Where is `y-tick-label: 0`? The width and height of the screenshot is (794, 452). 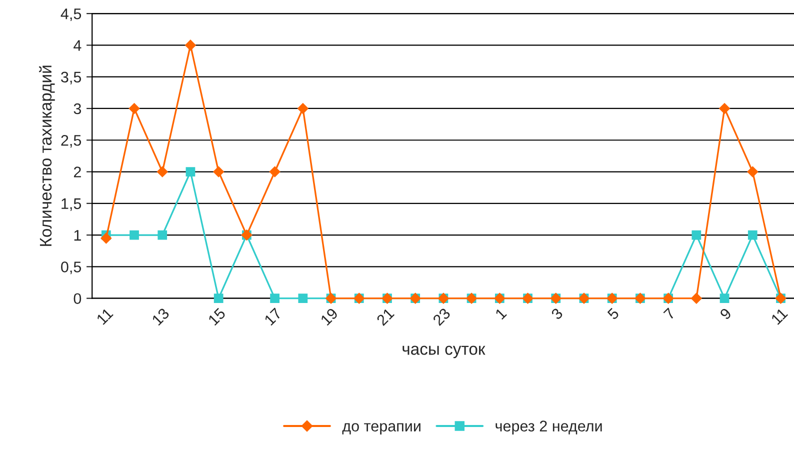 y-tick-label: 0 is located at coordinates (78, 298).